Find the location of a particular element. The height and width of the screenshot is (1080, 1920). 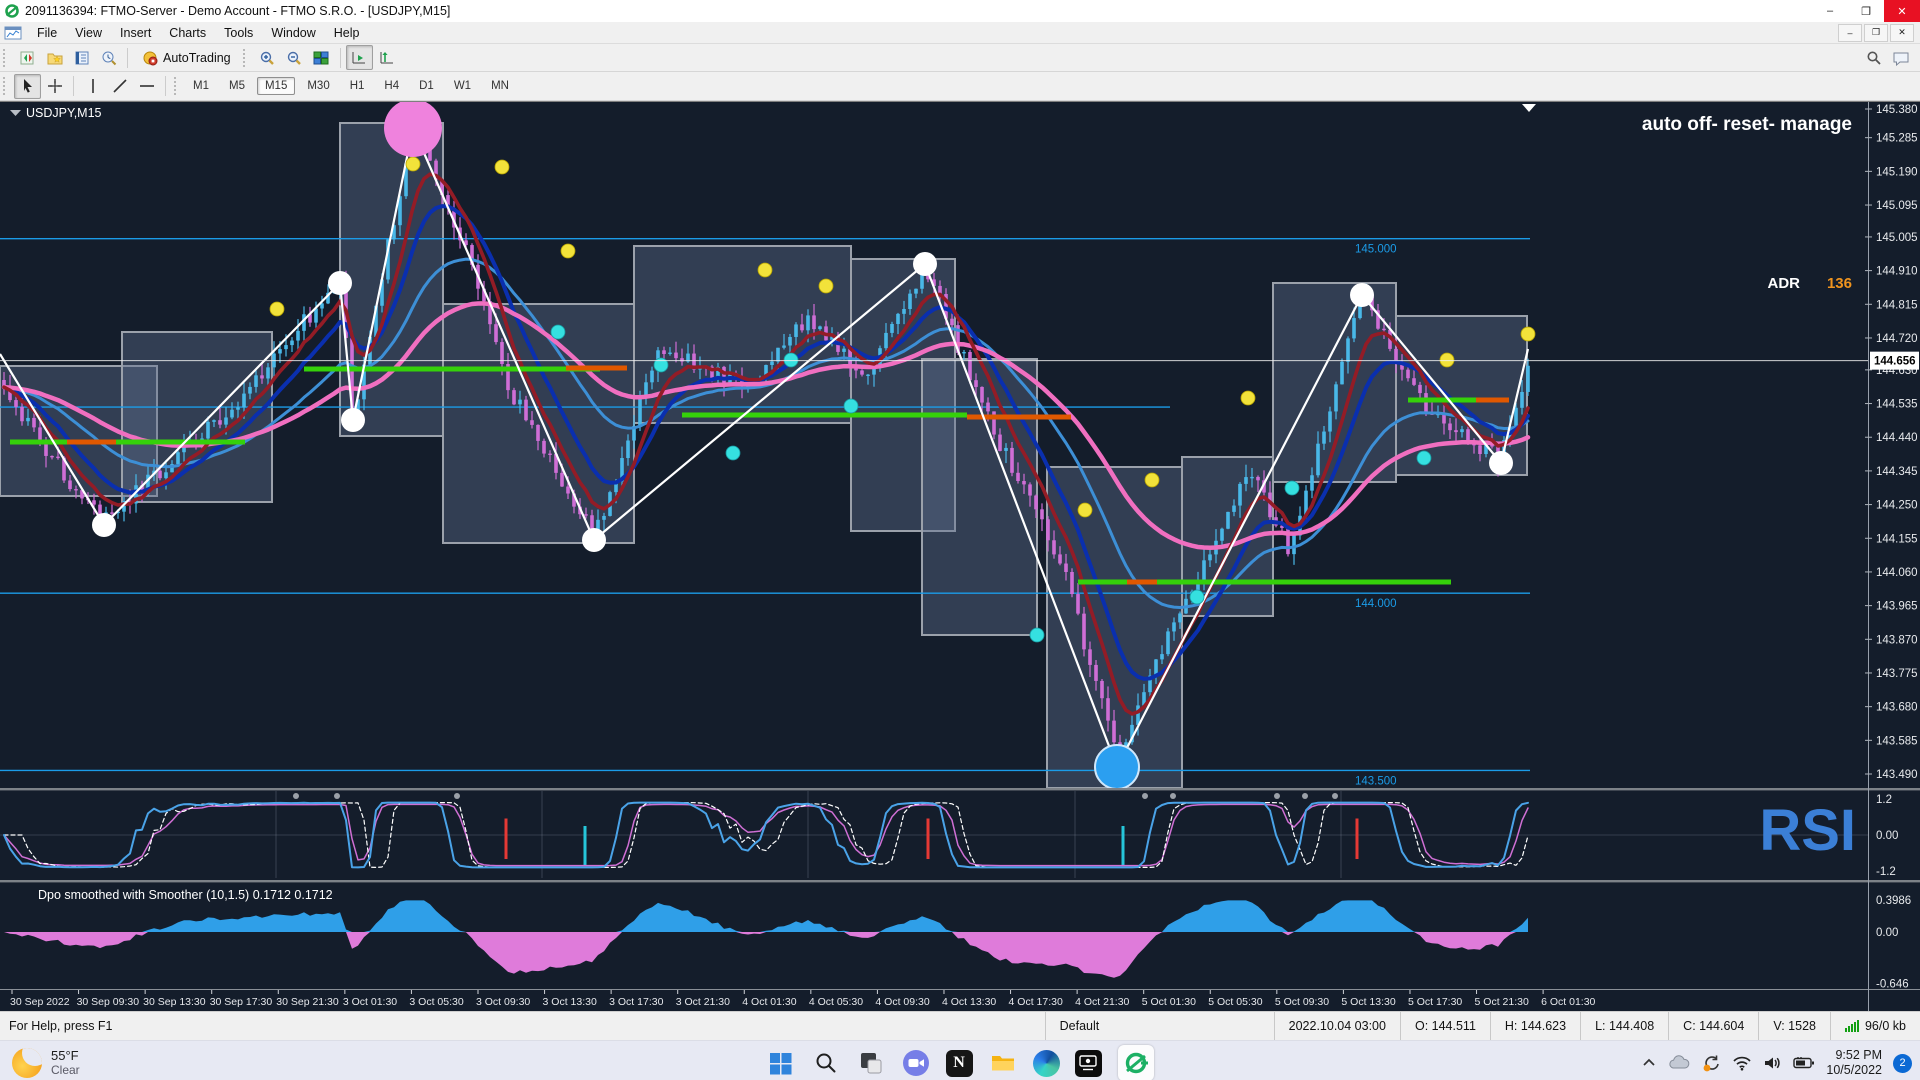

svg-text: 3 Oct 21:30 is located at coordinates (703, 1002).